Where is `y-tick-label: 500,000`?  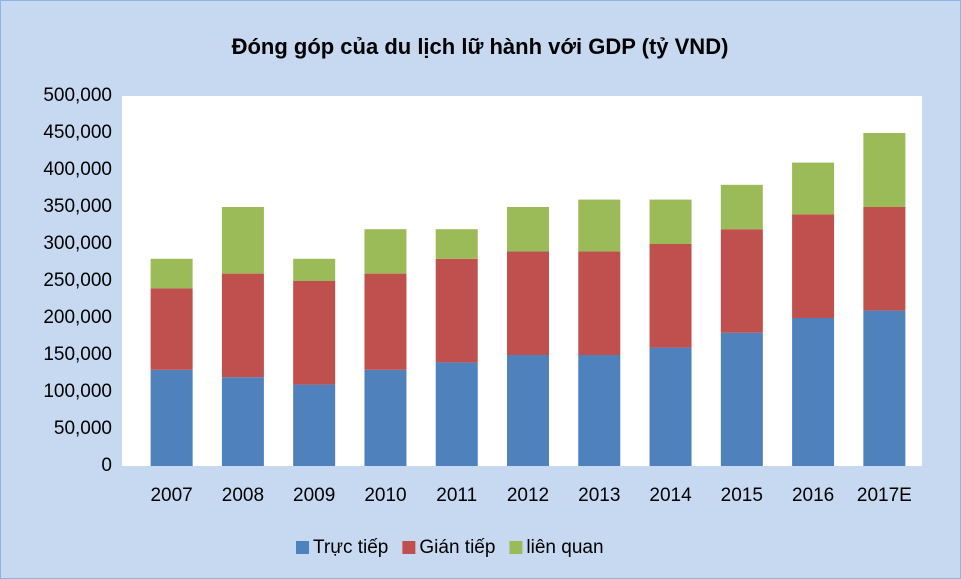 y-tick-label: 500,000 is located at coordinates (77, 95).